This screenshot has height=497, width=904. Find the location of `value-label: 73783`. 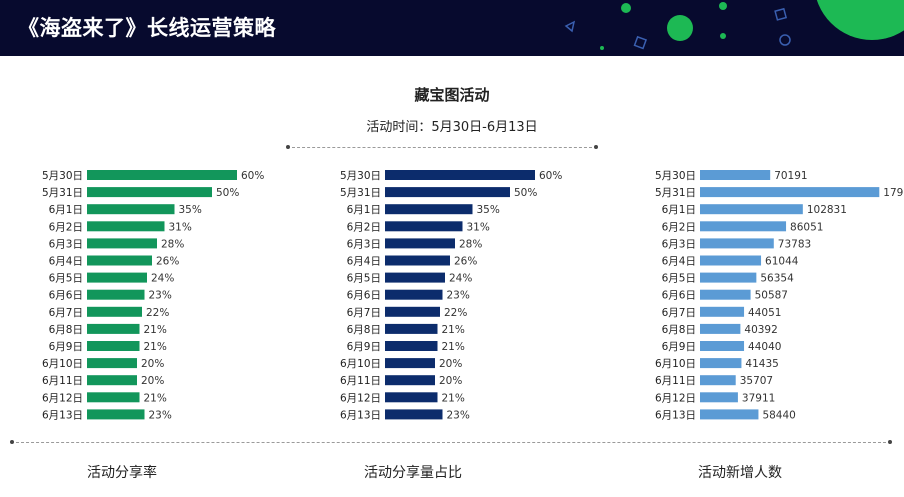

value-label: 73783 is located at coordinates (794, 244).